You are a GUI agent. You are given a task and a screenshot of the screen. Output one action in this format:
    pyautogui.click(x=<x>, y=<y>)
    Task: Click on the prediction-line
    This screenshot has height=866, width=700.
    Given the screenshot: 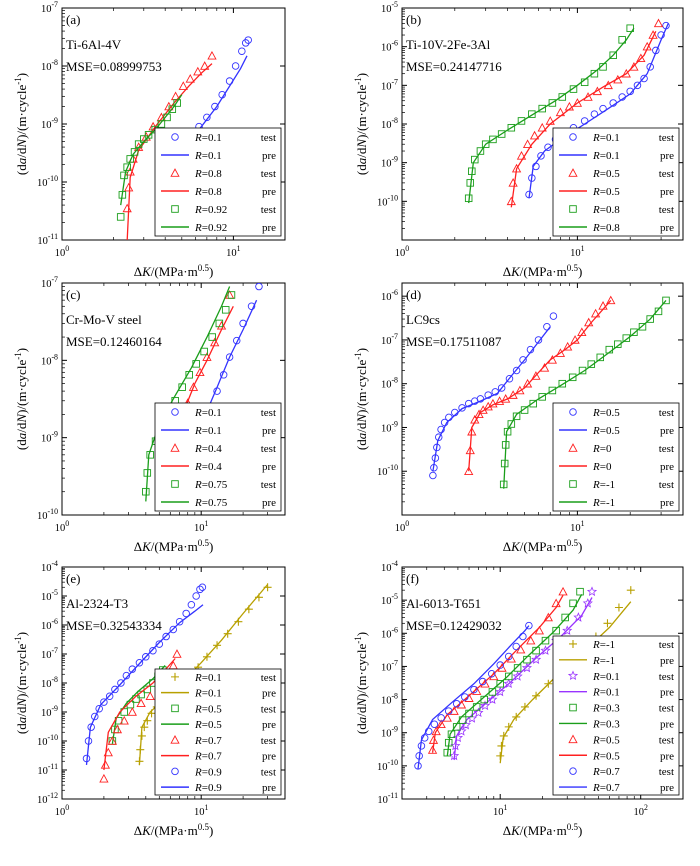 What is the action you would take?
    pyautogui.click(x=473, y=697)
    